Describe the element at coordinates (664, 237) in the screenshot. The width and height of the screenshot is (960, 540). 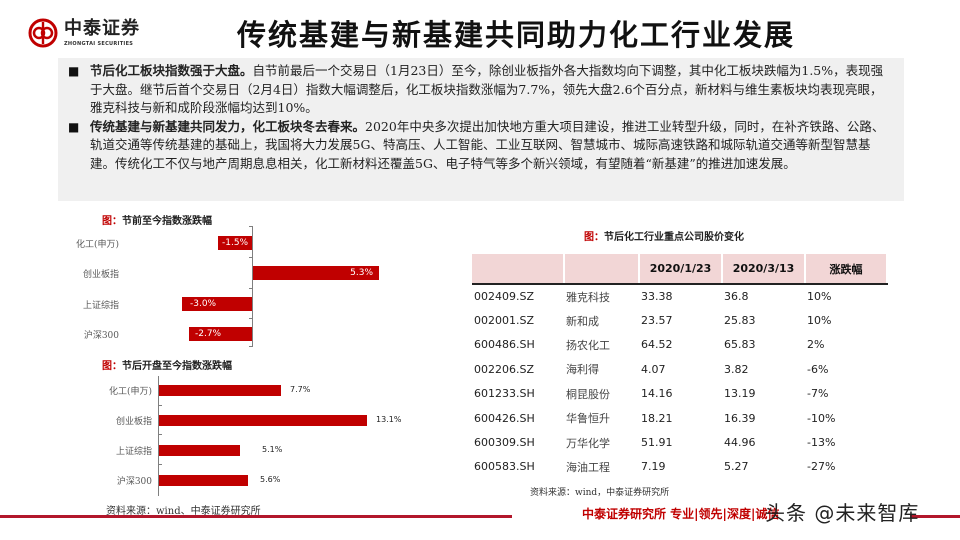
I see `table-title: 图：节后化工行业重点公司股价变化` at that location.